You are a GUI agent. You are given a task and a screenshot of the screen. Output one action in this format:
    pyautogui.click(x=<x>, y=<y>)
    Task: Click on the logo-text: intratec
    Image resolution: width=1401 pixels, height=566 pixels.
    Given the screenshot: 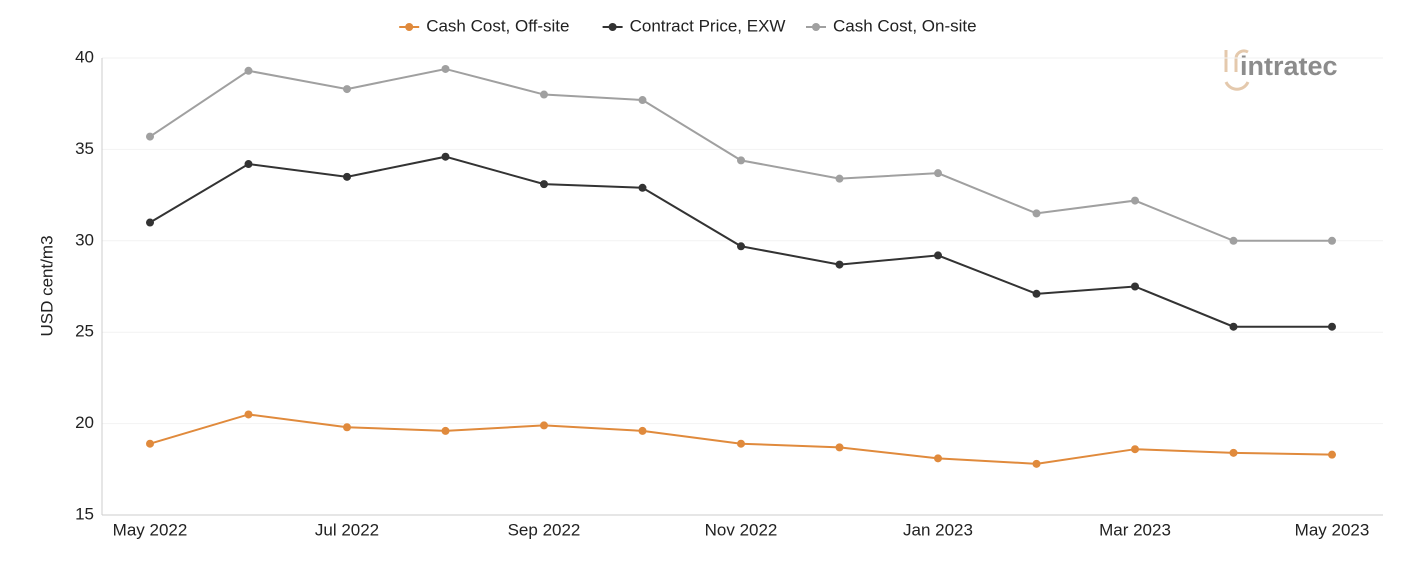 What is the action you would take?
    pyautogui.click(x=1289, y=66)
    